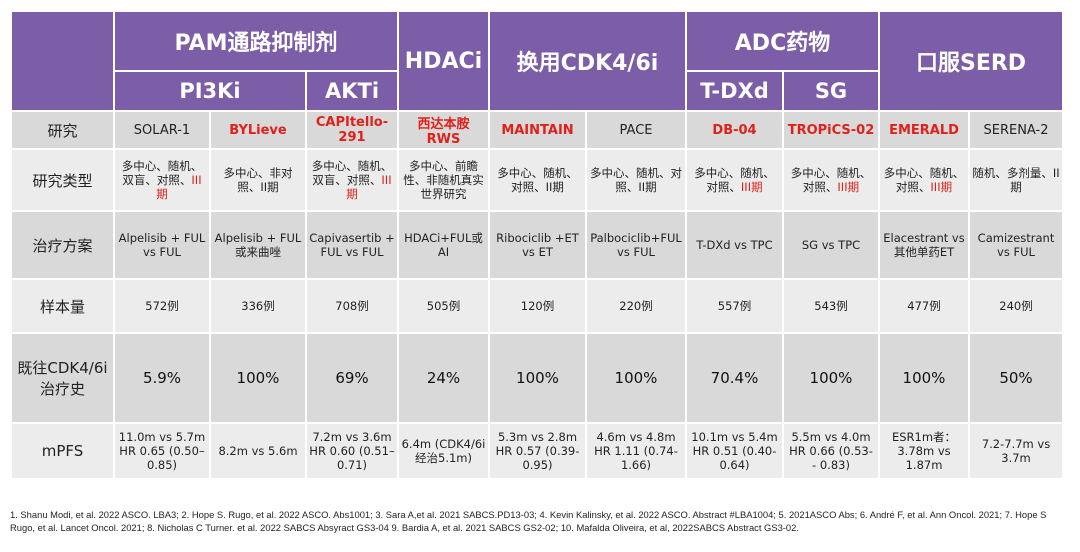 Image resolution: width=1080 pixels, height=552 pixels. Describe the element at coordinates (636, 245) in the screenshot. I see `treatment-plan: Palbociclib+FUL vs FUL` at that location.